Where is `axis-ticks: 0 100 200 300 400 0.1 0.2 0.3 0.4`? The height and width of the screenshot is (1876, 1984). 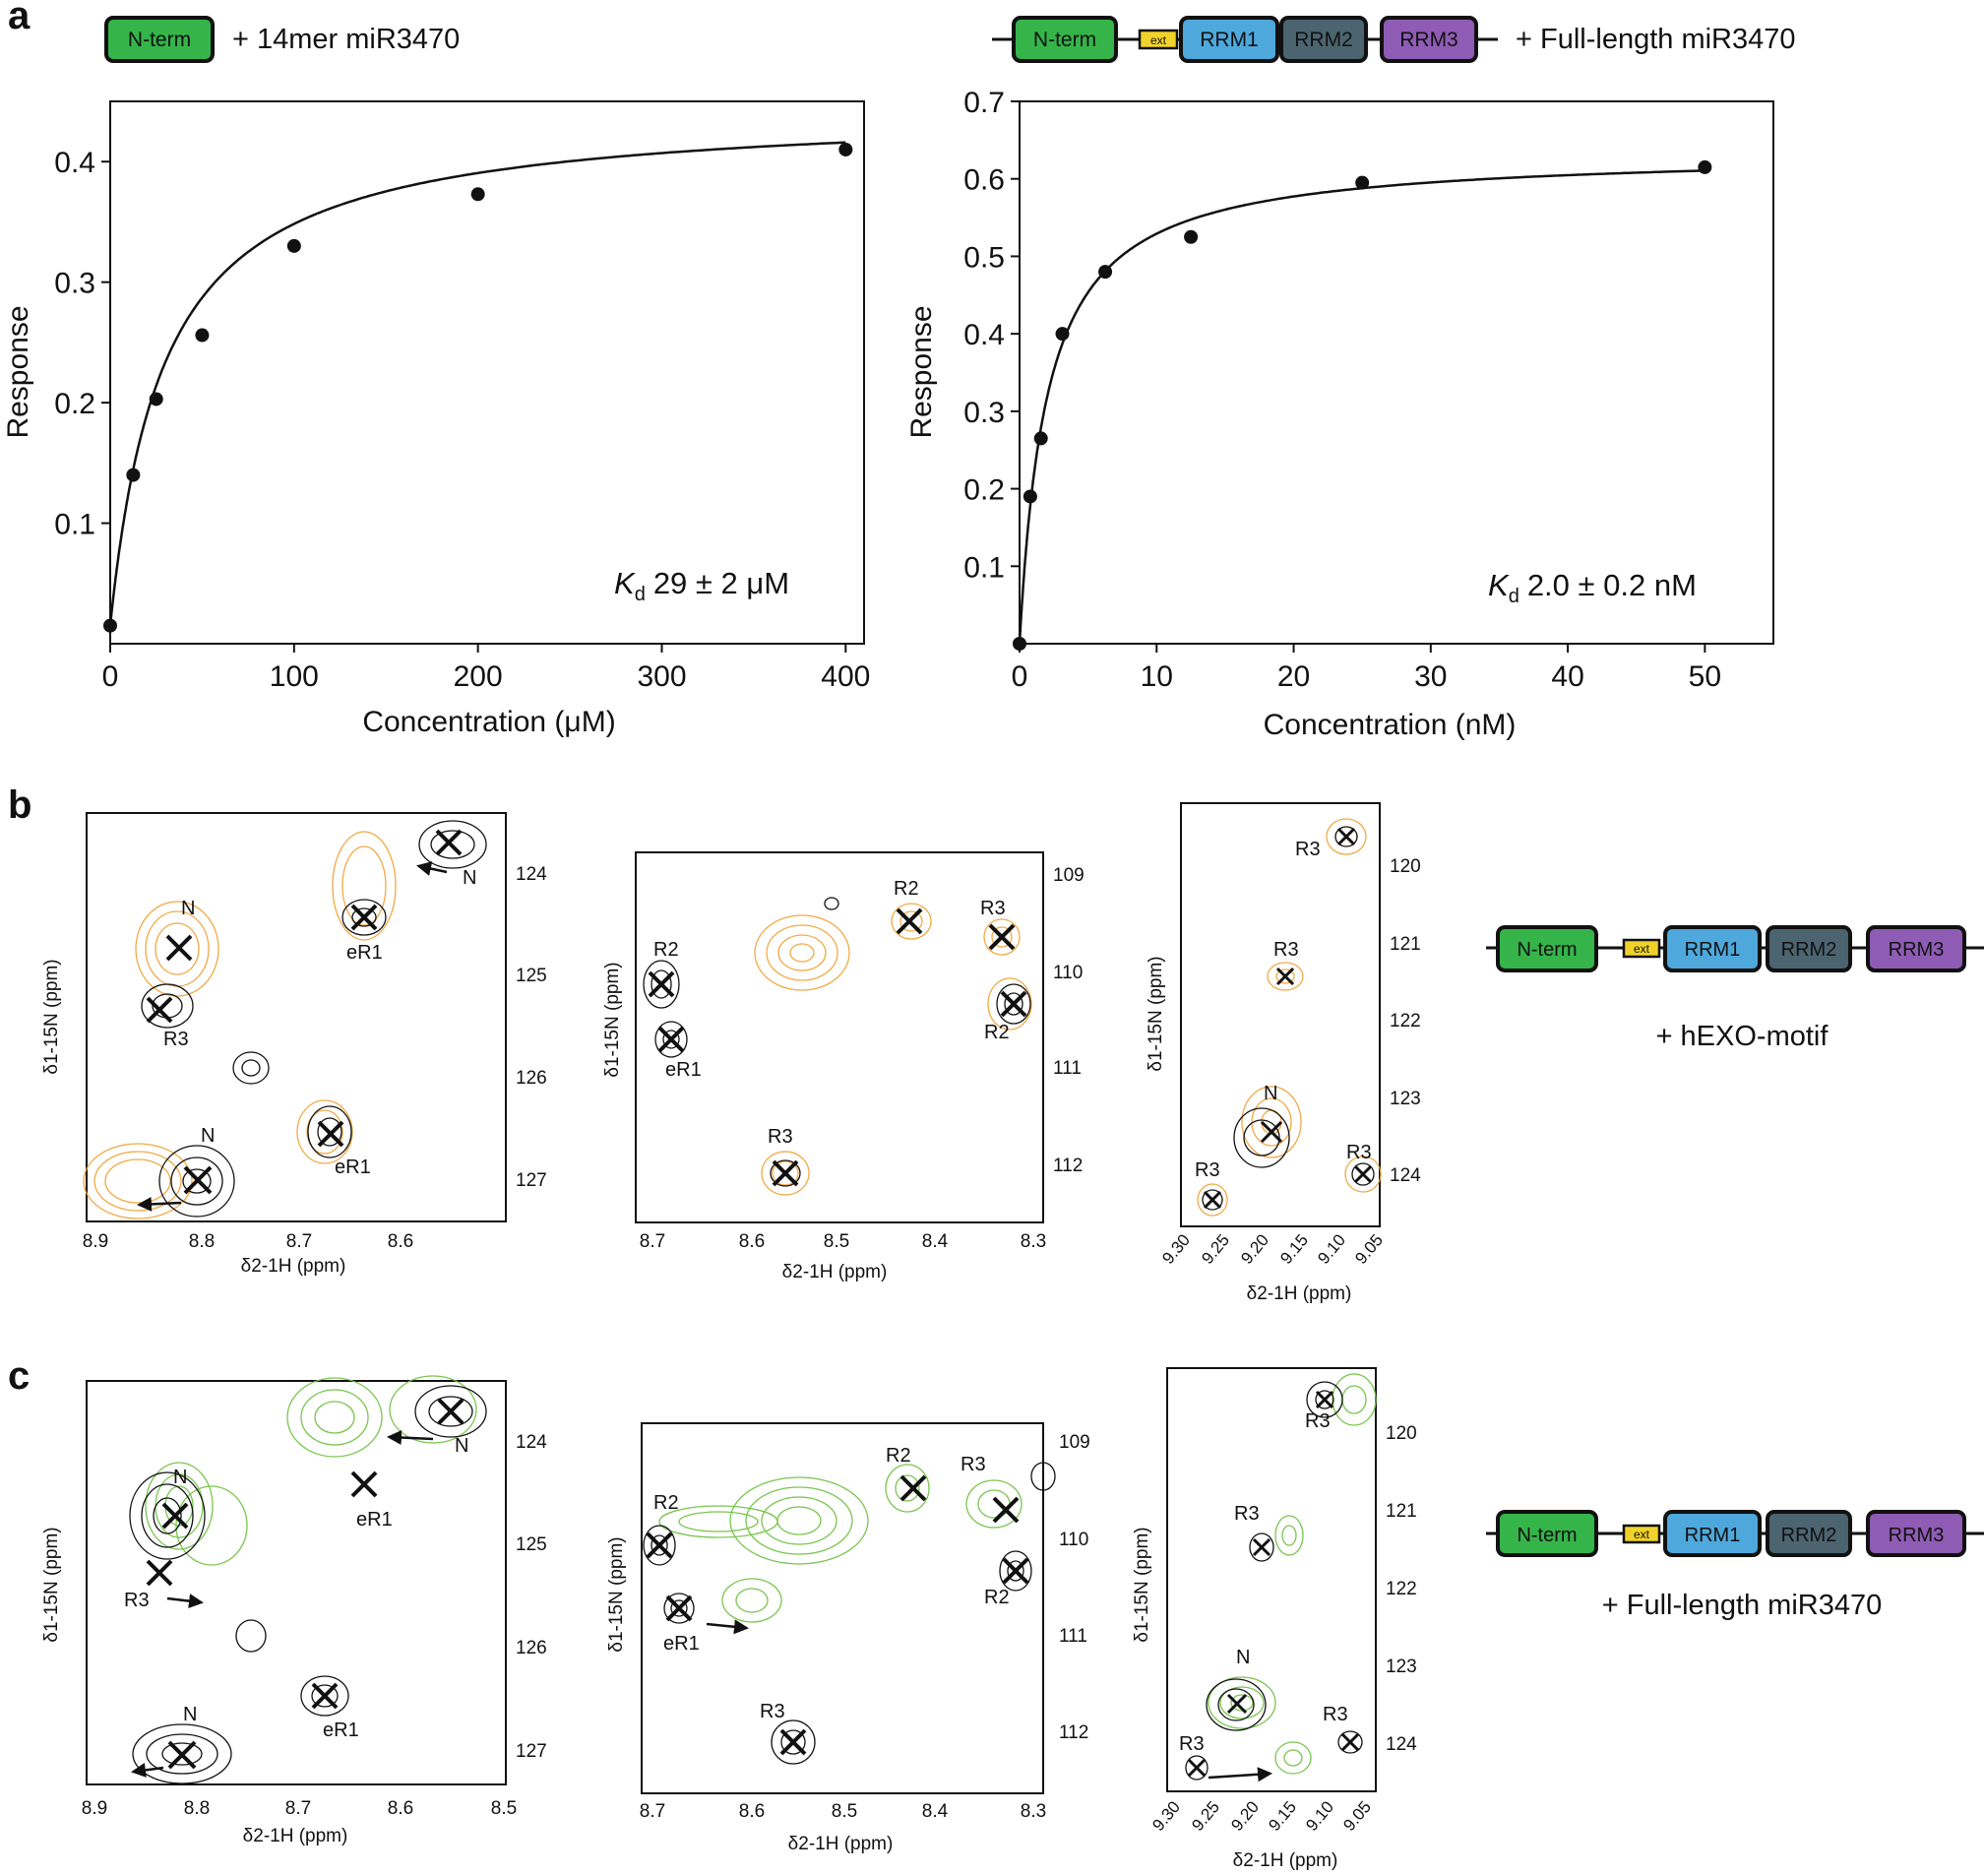
axis-ticks: 0 100 200 300 400 0.1 0.2 0.3 0.4 is located at coordinates (462, 420).